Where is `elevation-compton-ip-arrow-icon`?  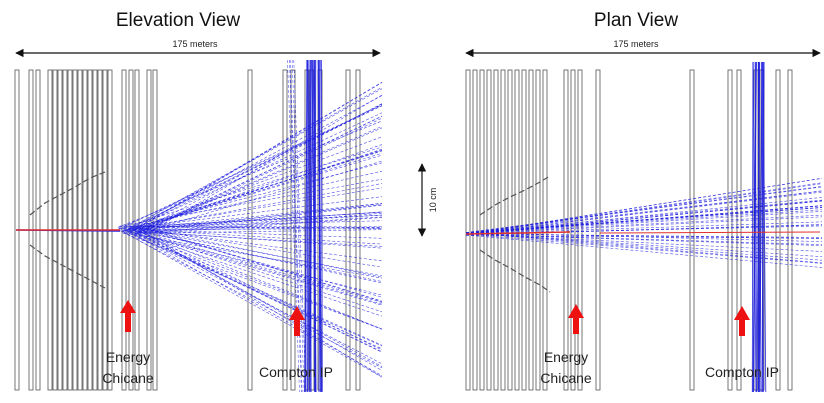
elevation-compton-ip-arrow-icon is located at coordinates (297, 321).